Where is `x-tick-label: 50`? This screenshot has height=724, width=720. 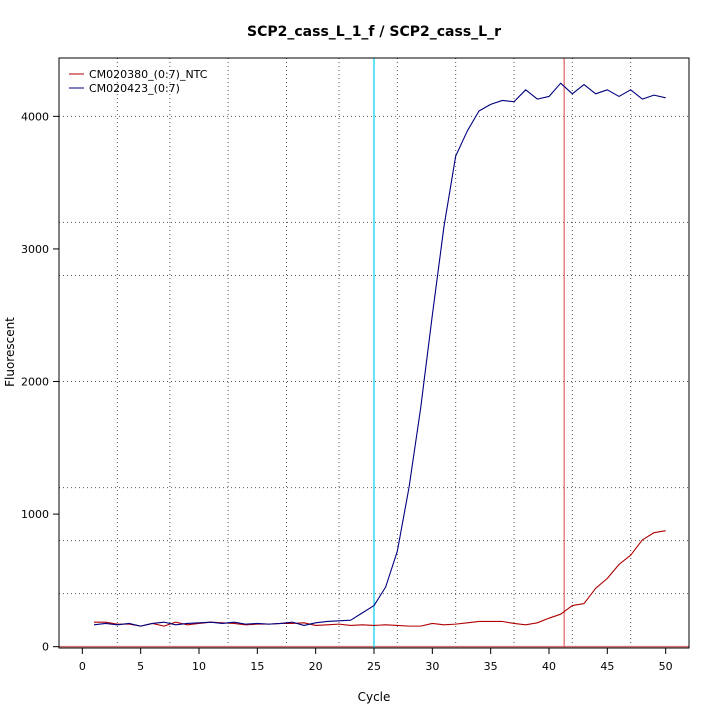
x-tick-label: 50 is located at coordinates (666, 666).